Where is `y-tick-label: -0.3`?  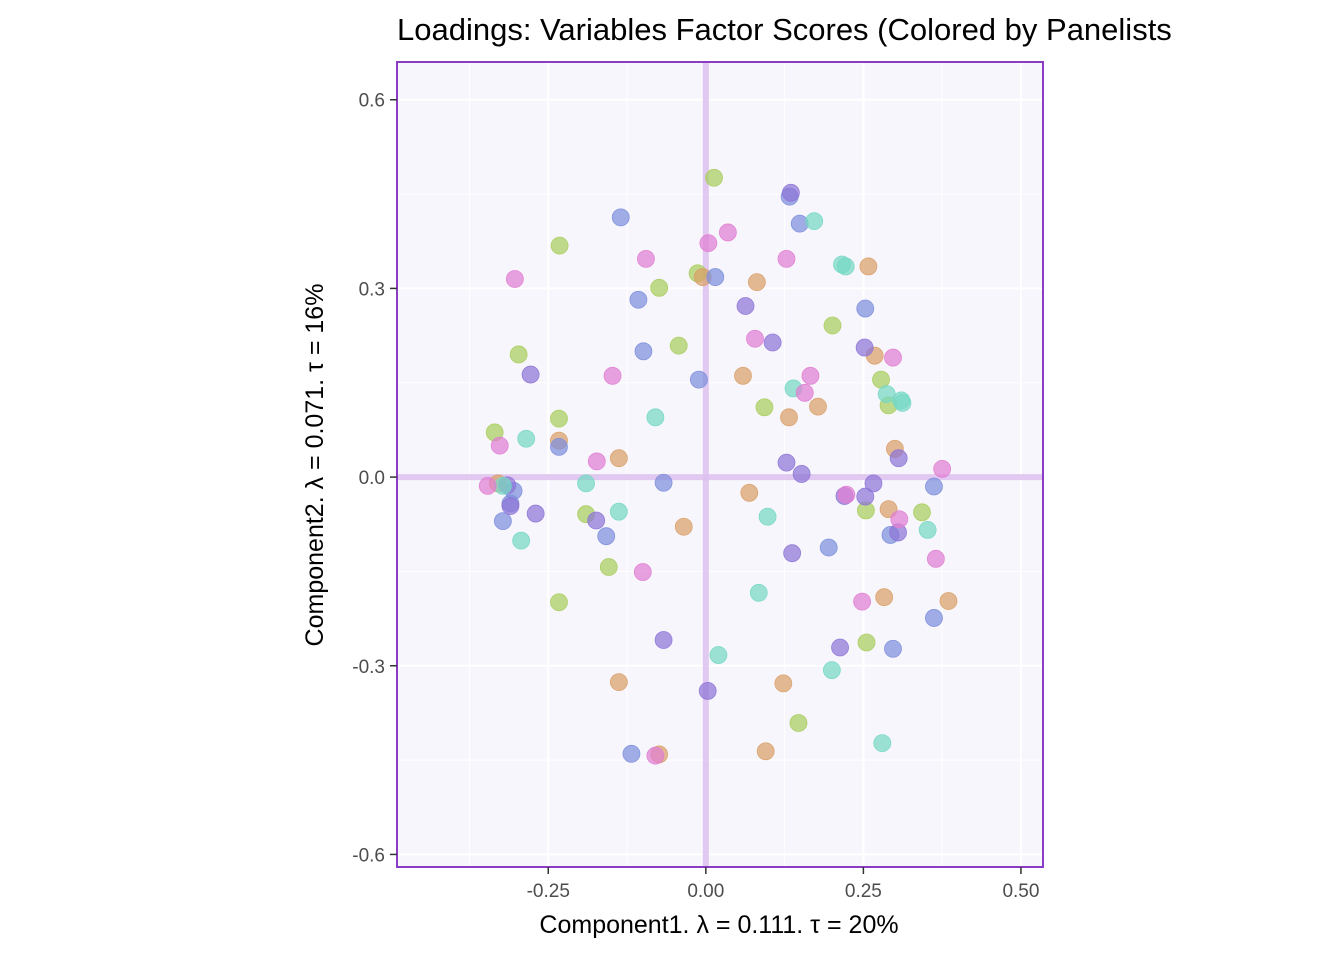
y-tick-label: -0.3 is located at coordinates (368, 667).